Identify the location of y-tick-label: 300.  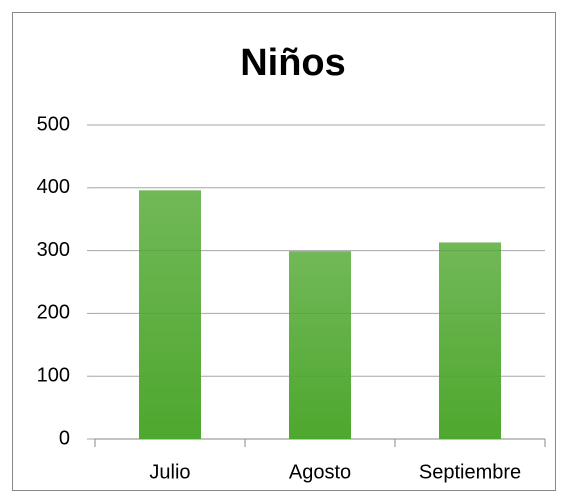
(53, 250).